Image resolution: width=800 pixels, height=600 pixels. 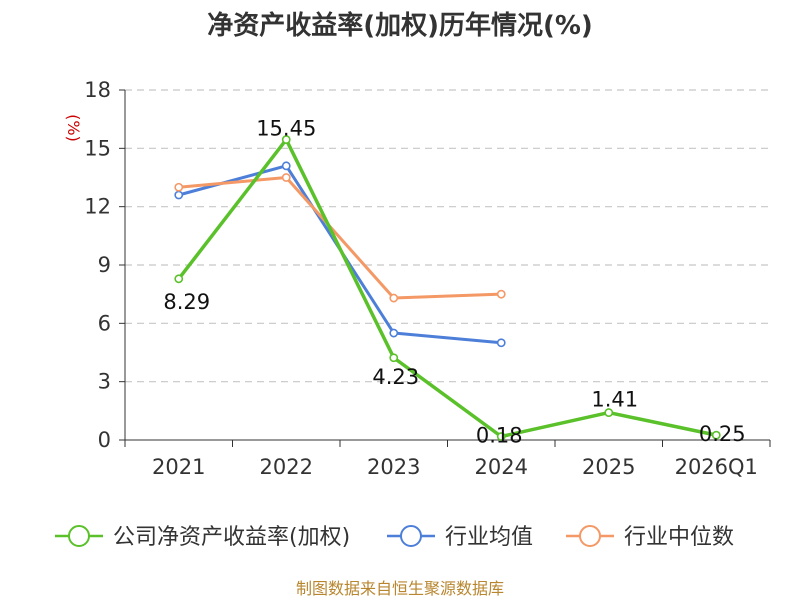 What do you see at coordinates (679, 537) in the screenshot?
I see `legend-label: 行业中位数` at bounding box center [679, 537].